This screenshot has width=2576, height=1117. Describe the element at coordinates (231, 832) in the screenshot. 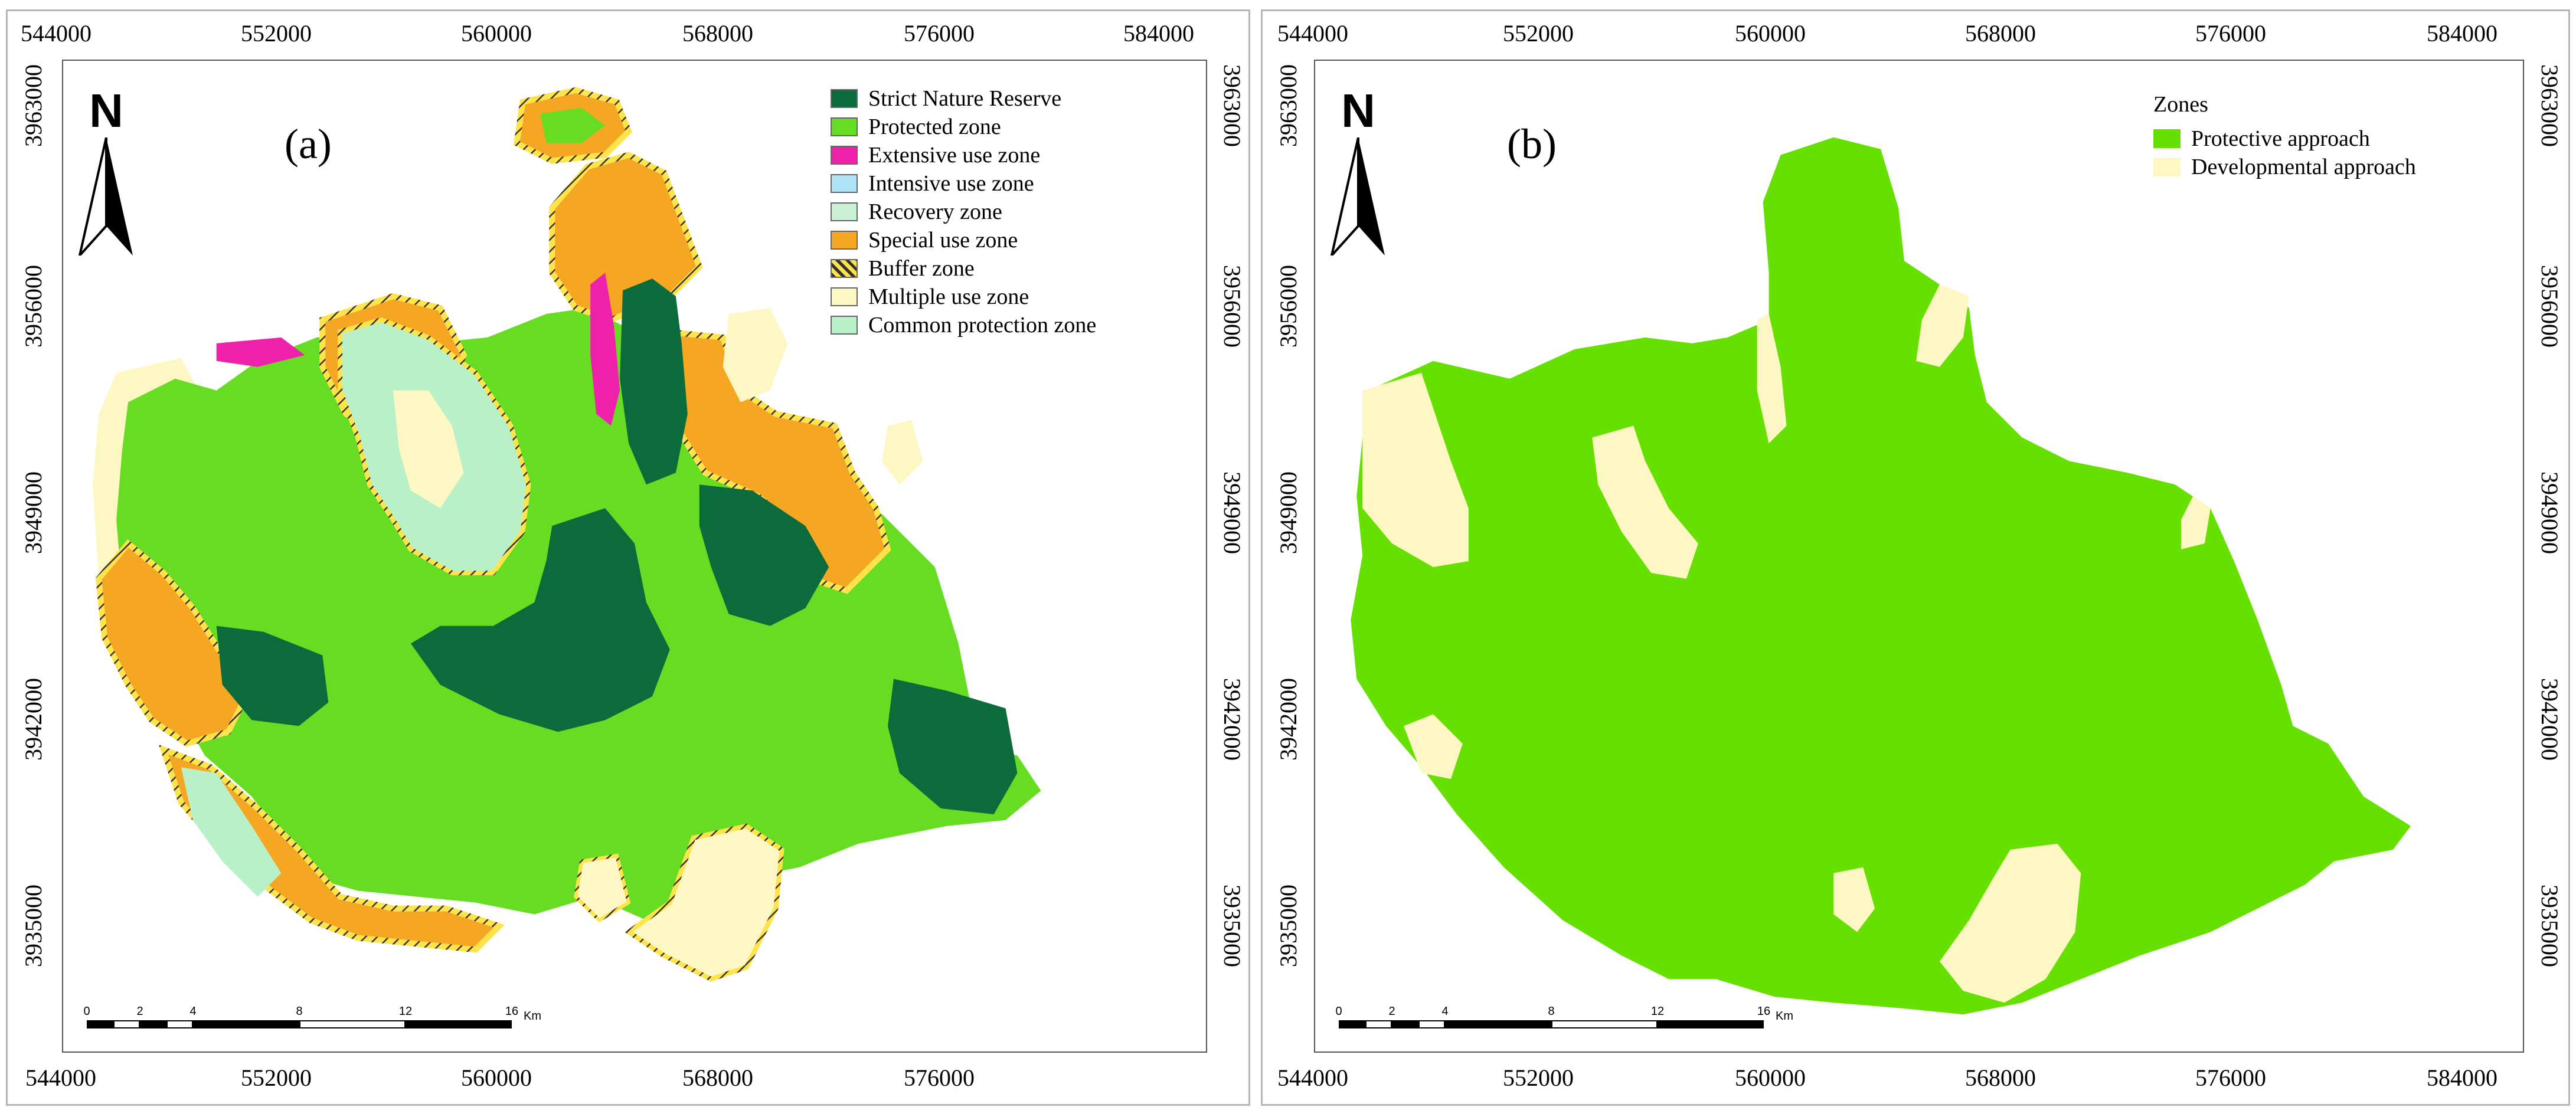

I see `common-protection-zone-south` at that location.